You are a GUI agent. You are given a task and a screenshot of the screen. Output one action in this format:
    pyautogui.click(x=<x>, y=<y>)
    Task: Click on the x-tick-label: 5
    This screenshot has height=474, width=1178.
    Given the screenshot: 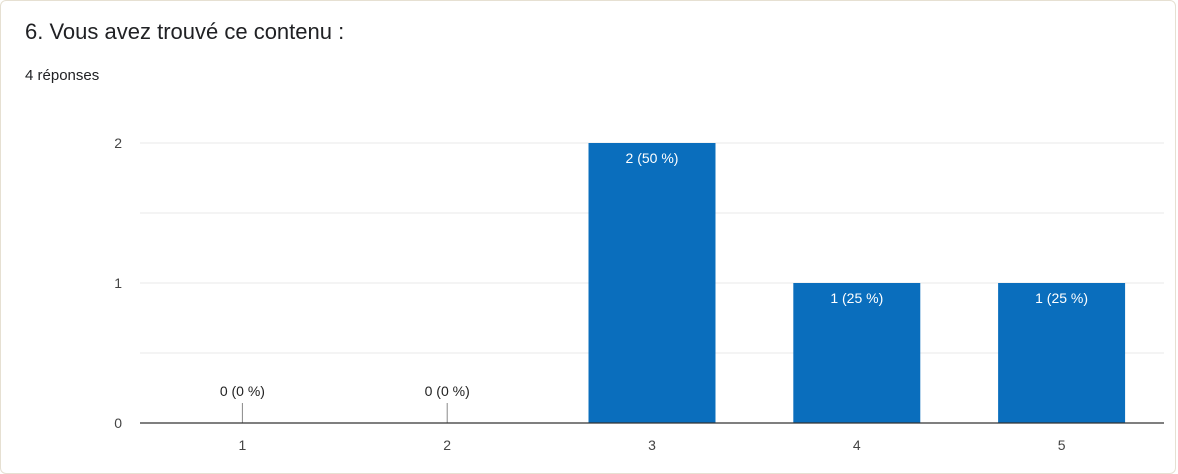 What is the action you would take?
    pyautogui.click(x=1062, y=445)
    